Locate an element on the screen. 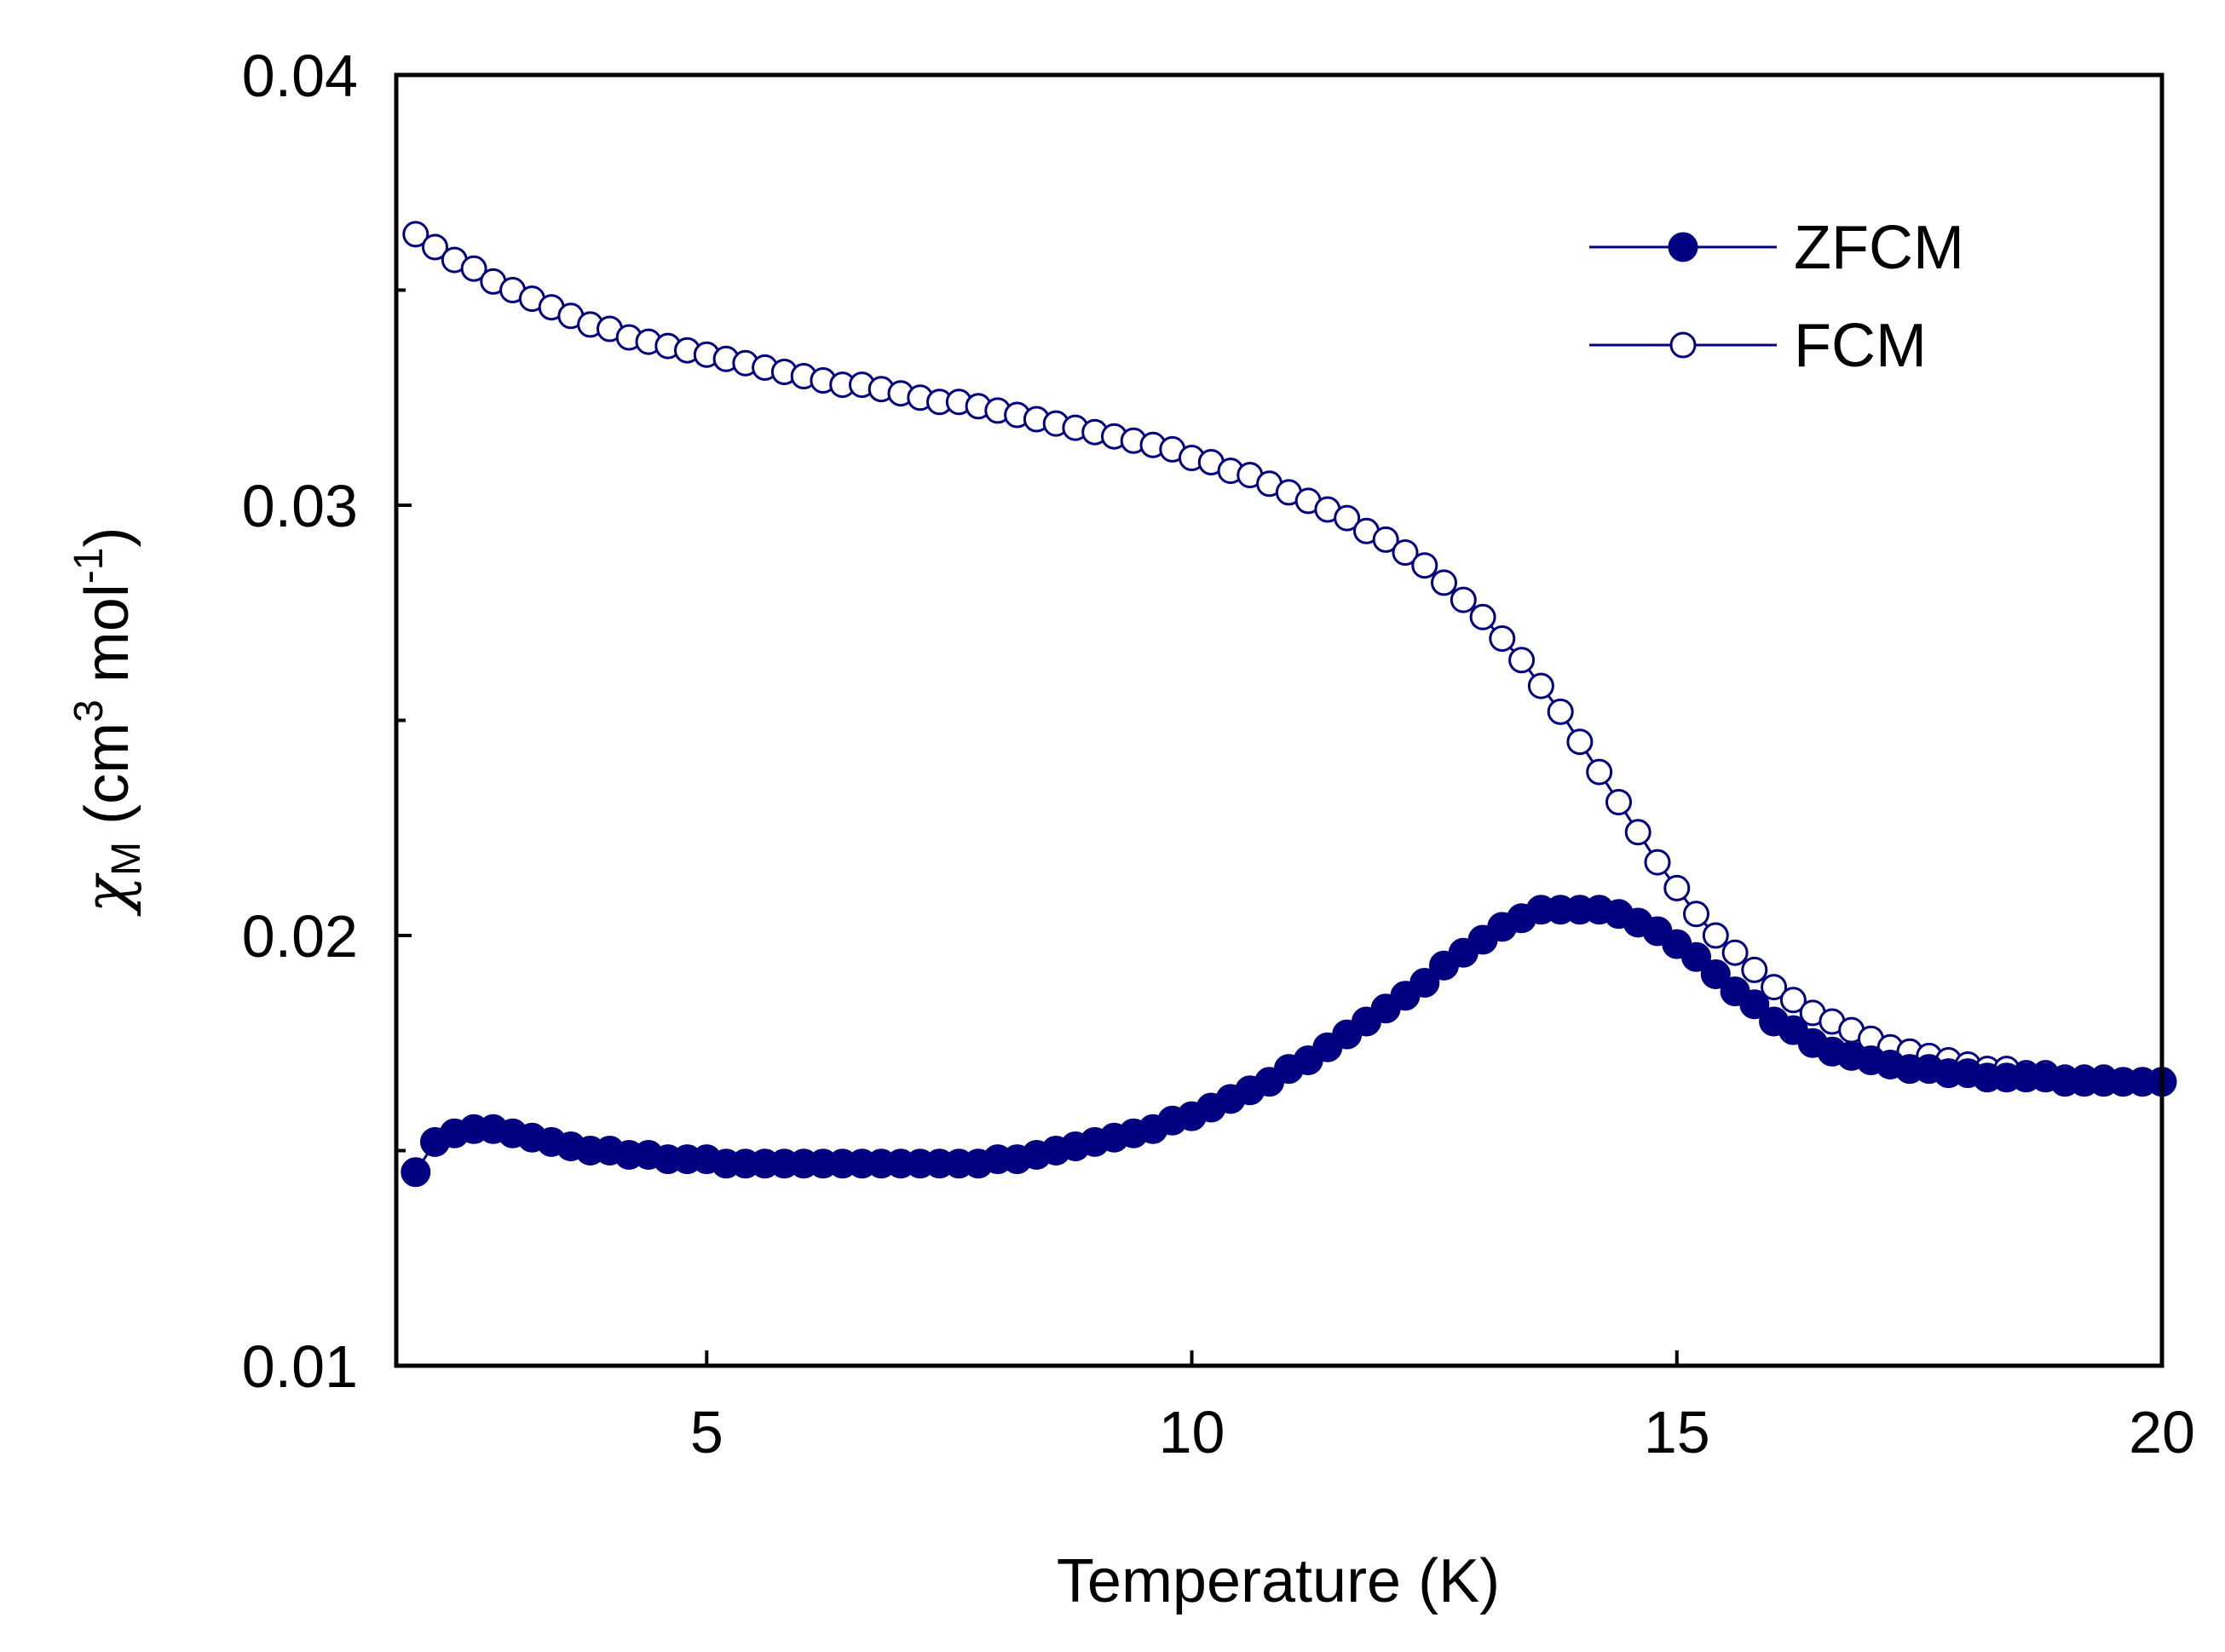 The image size is (2225, 1652). legend-zfcm-label: ZFCM is located at coordinates (1879, 248).